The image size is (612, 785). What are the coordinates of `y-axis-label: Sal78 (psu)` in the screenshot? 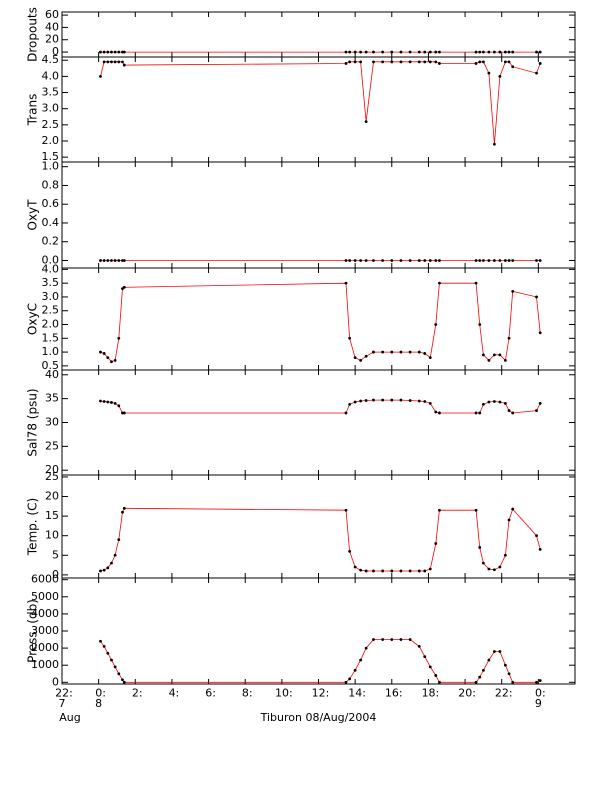 It's located at (33, 422).